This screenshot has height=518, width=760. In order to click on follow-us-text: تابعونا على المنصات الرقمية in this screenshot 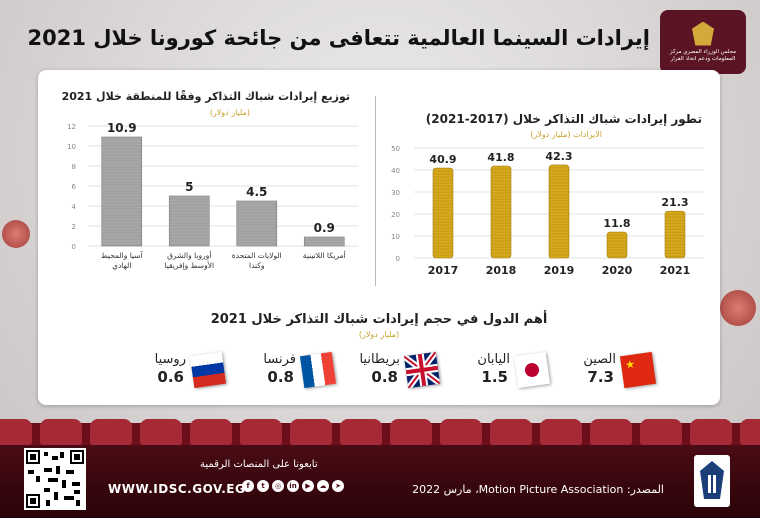, I will do `click(259, 464)`.